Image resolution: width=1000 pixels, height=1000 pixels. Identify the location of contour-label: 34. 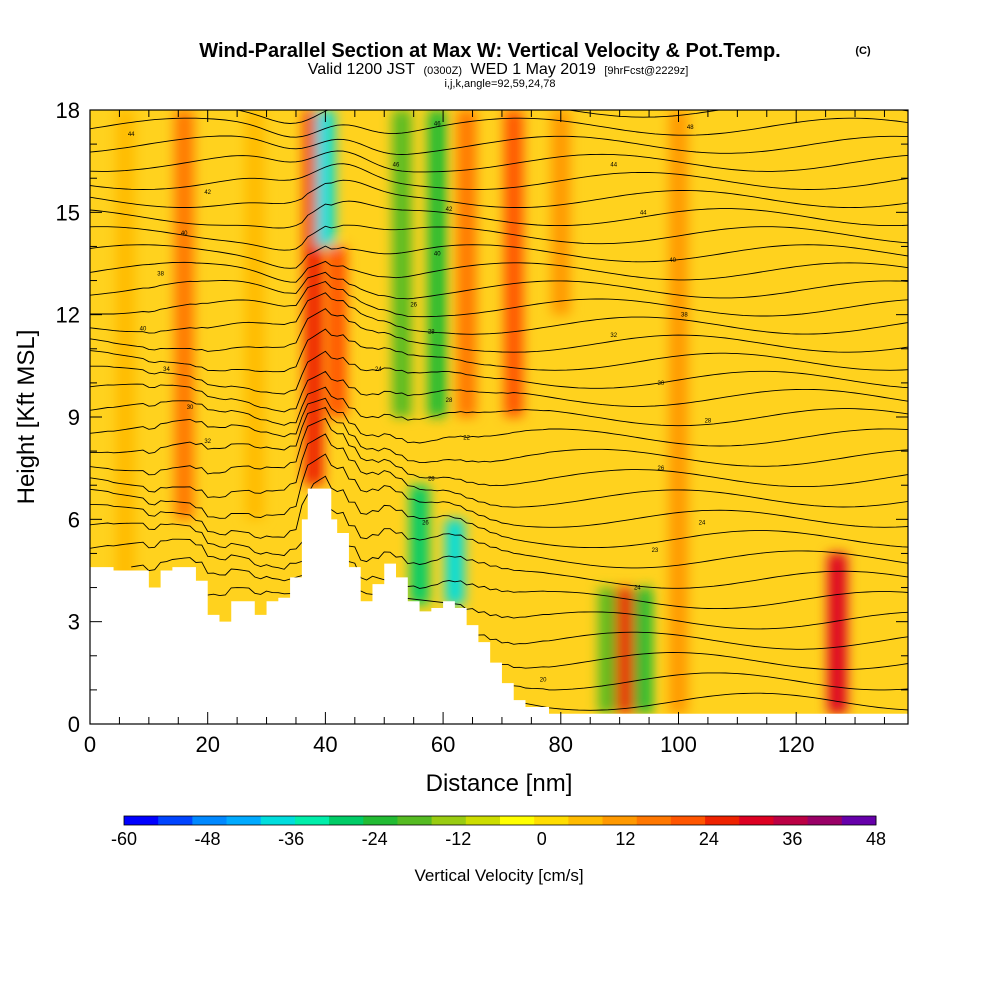
(166, 370).